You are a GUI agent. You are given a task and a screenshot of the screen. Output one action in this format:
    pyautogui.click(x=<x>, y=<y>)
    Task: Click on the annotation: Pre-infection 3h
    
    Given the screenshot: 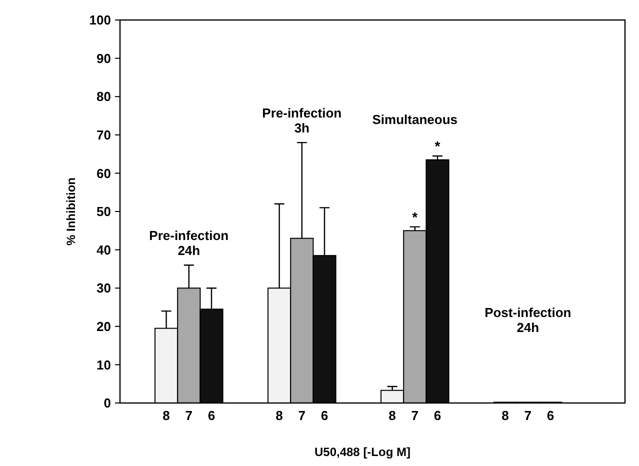 What is the action you would take?
    pyautogui.click(x=302, y=121)
    